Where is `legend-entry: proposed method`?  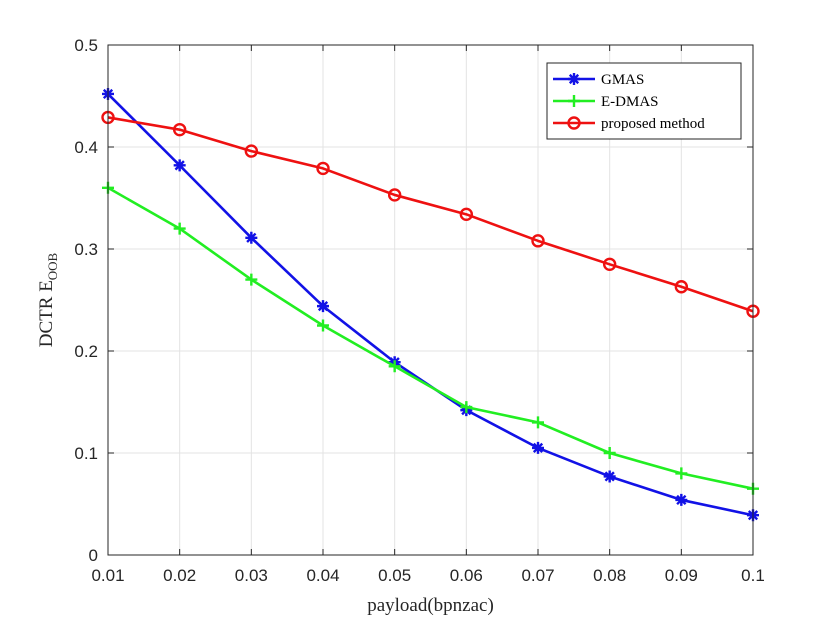
legend-entry: proposed method is located at coordinates (629, 124).